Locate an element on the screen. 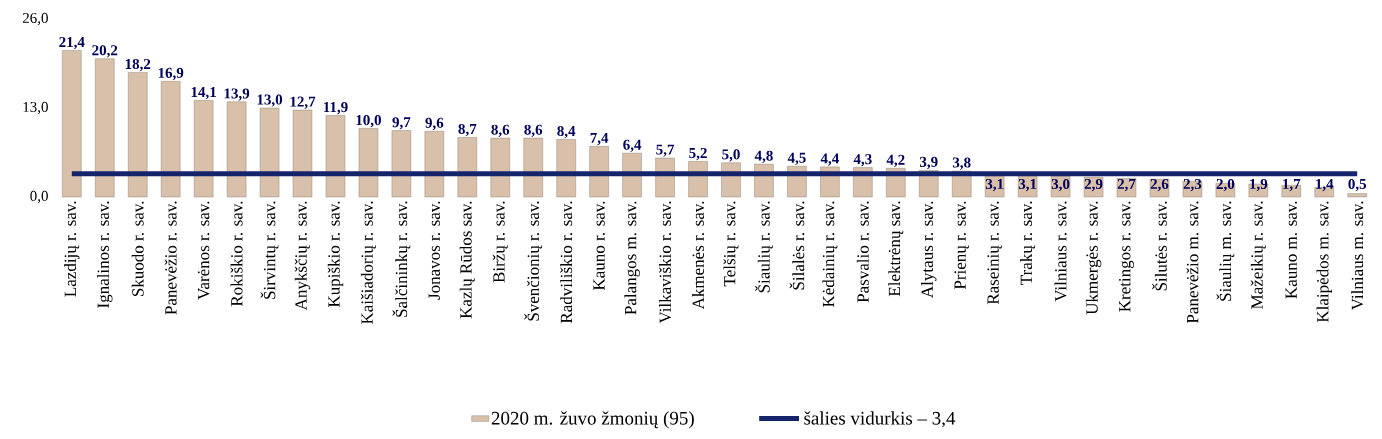 The height and width of the screenshot is (439, 1382). data-label: 9,6 is located at coordinates (434, 124).